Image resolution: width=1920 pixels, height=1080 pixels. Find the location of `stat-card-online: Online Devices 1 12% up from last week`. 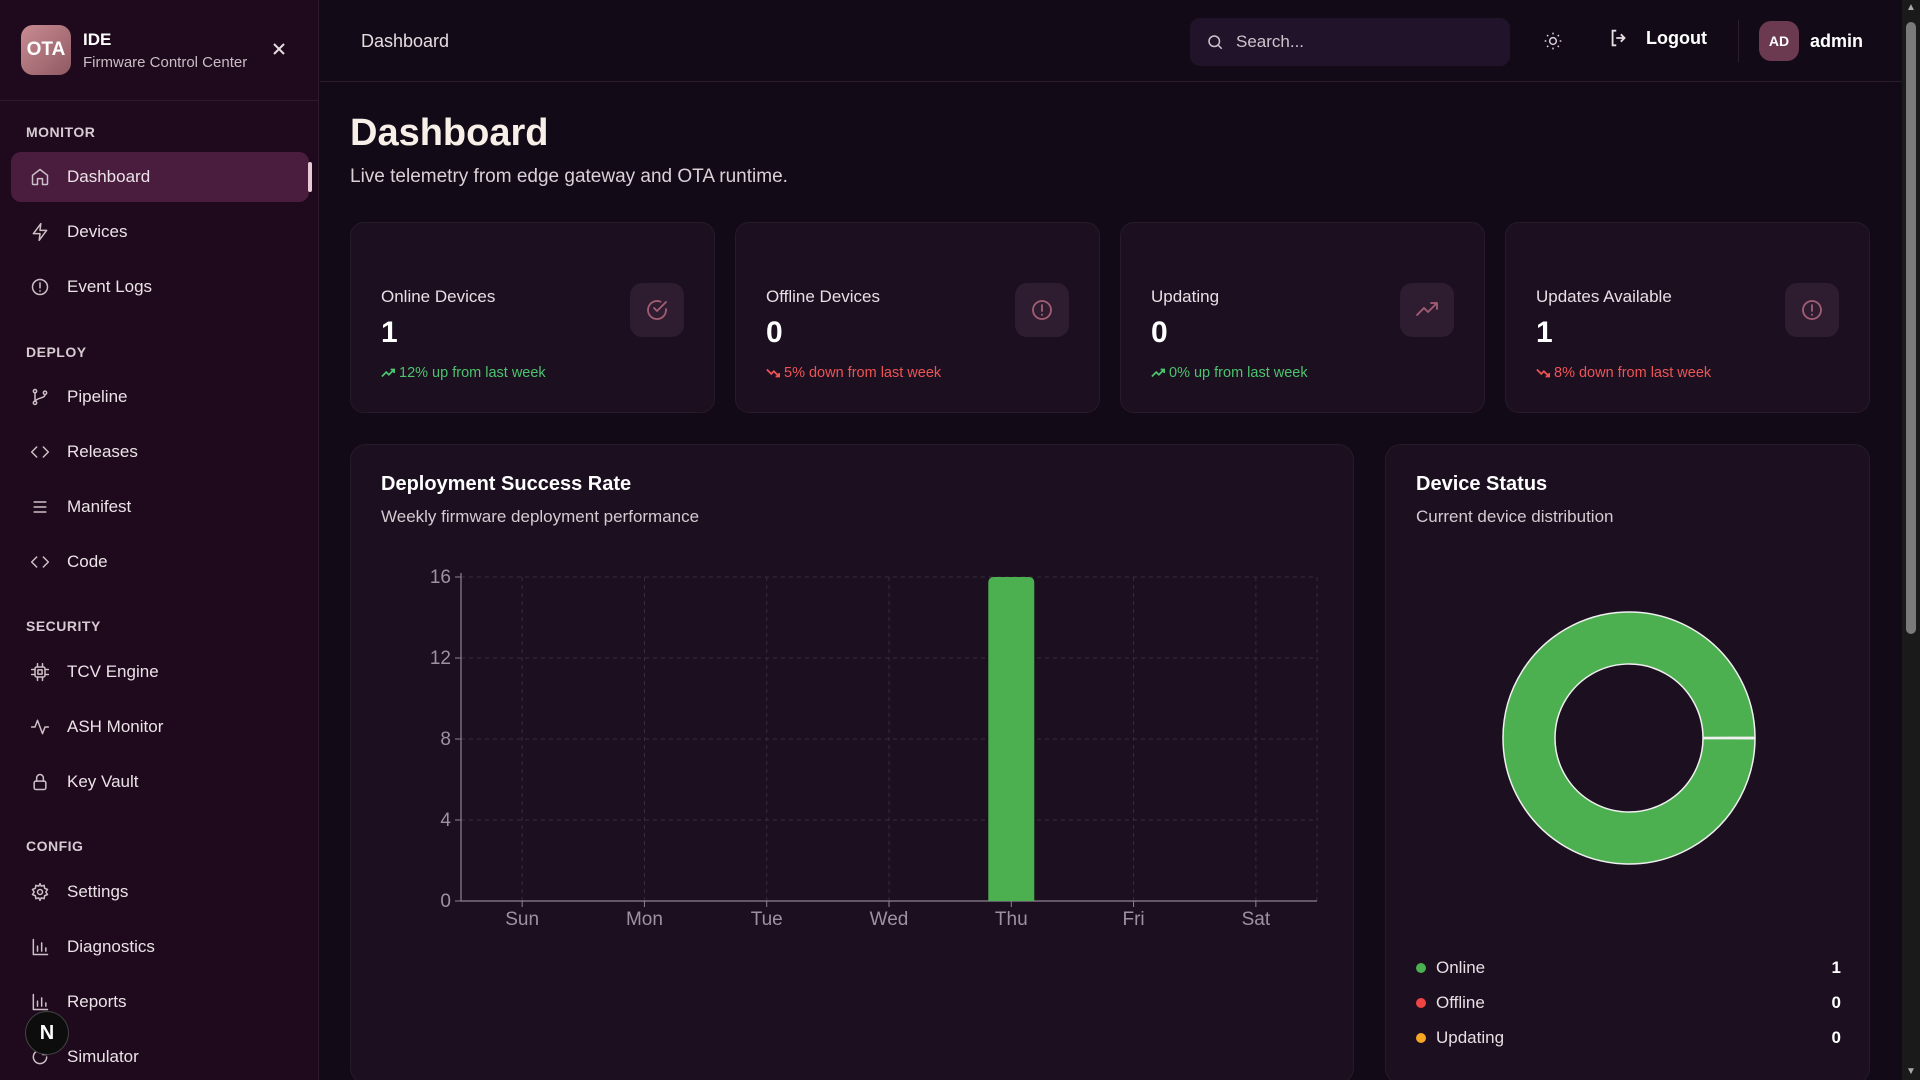

stat-card-online: Online Devices 1 12% up from last week is located at coordinates (532, 317).